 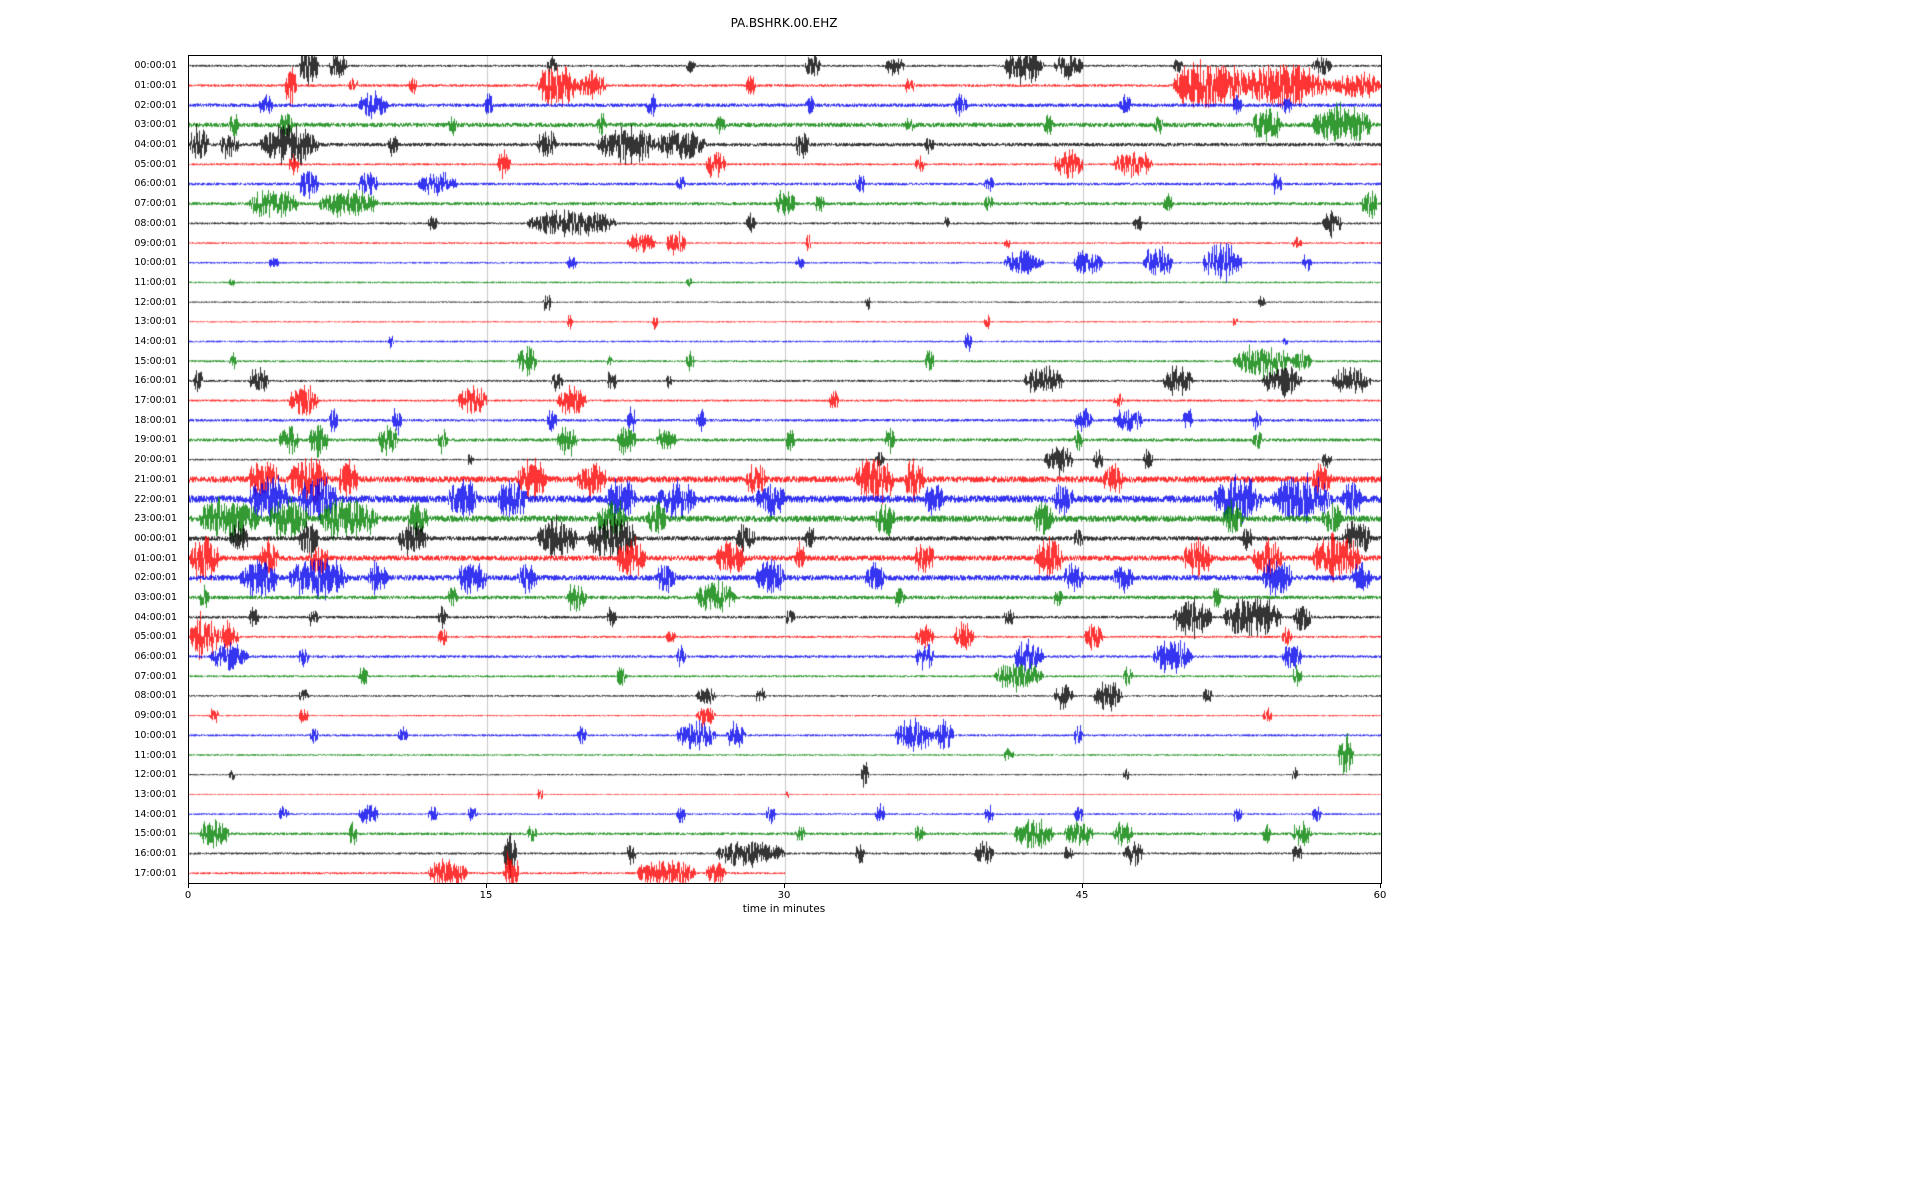 What do you see at coordinates (155, 499) in the screenshot?
I see `row-time-label: 22:00:01` at bounding box center [155, 499].